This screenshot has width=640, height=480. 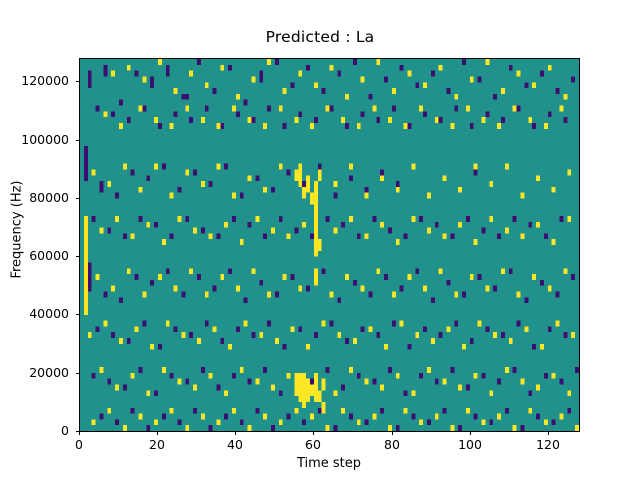 What do you see at coordinates (49, 372) in the screenshot?
I see `y-tick-label: 20000` at bounding box center [49, 372].